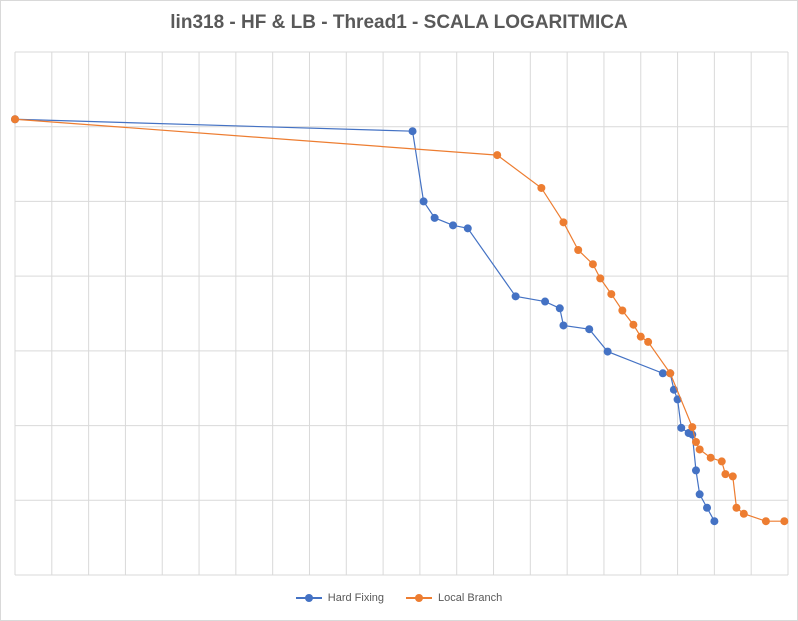 The width and height of the screenshot is (798, 621). I want to click on legend-label-hard-fixing: Hard Fixing, so click(356, 598).